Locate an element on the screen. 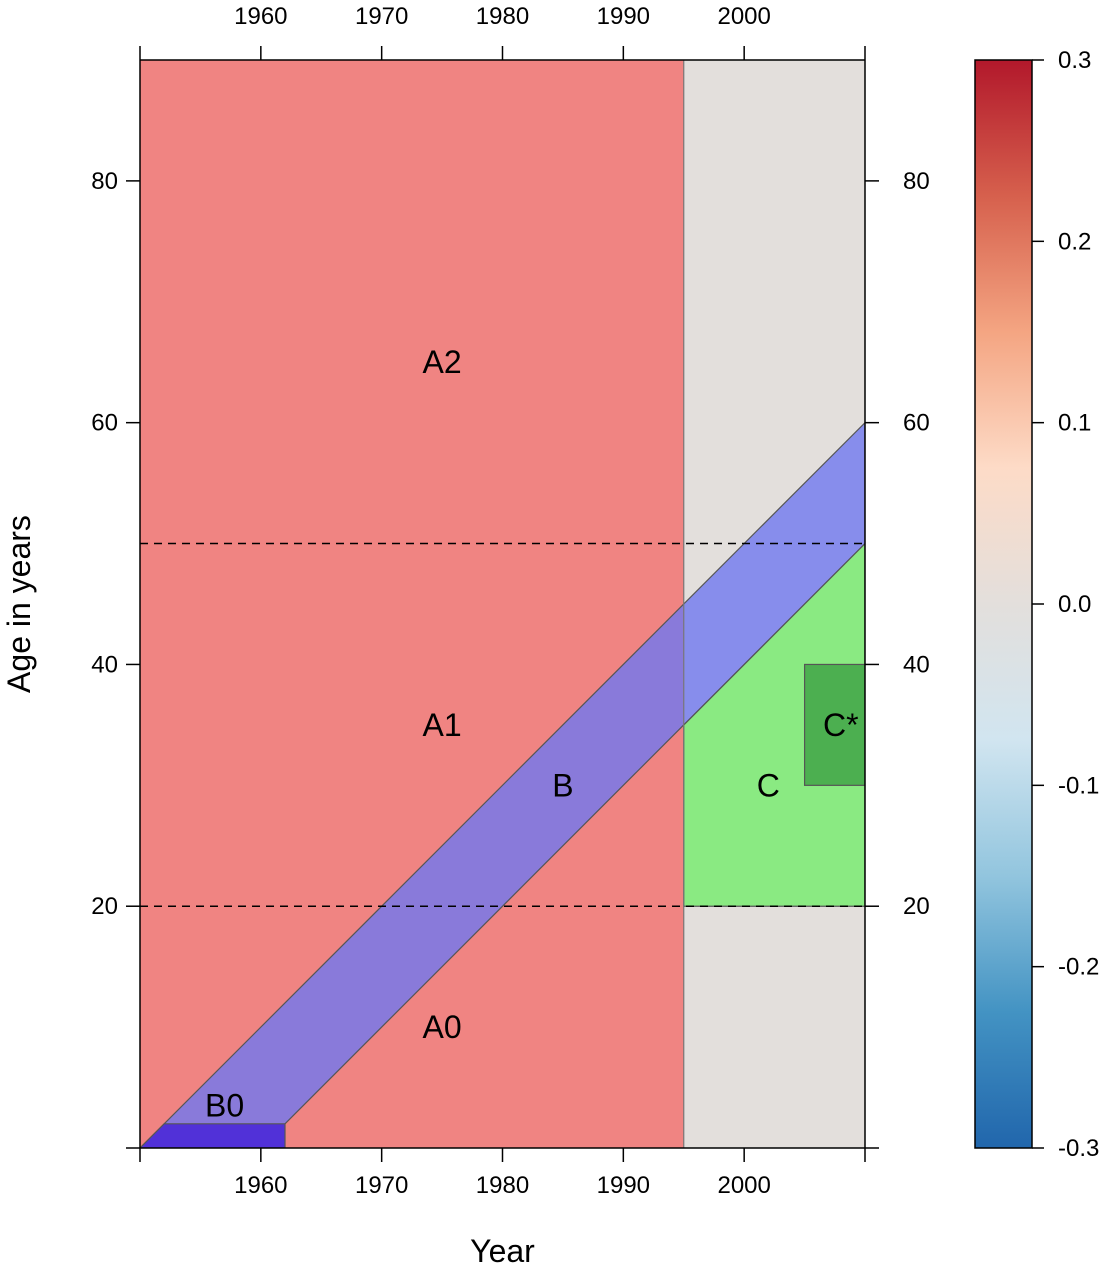 The image size is (1116, 1280). label-b0: B0 is located at coordinates (224, 1106).